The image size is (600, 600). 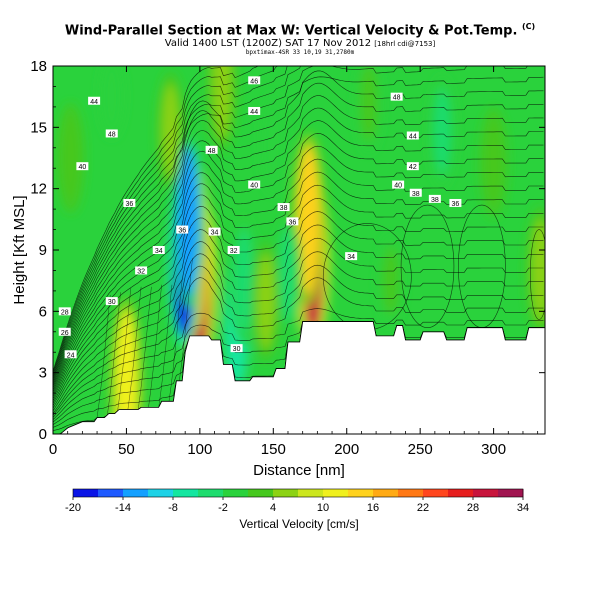 I want to click on theta-label-text: 46, so click(x=254, y=81).